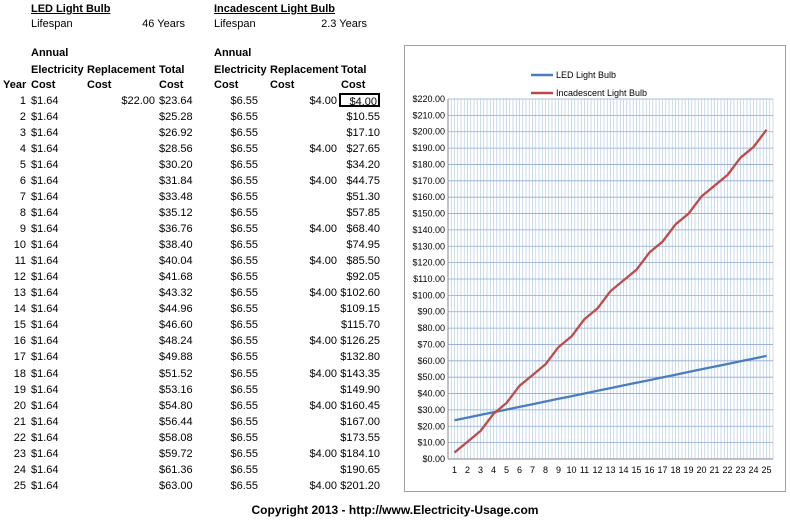  What do you see at coordinates (363, 181) in the screenshot?
I see `cell-inc-total: $44.75` at bounding box center [363, 181].